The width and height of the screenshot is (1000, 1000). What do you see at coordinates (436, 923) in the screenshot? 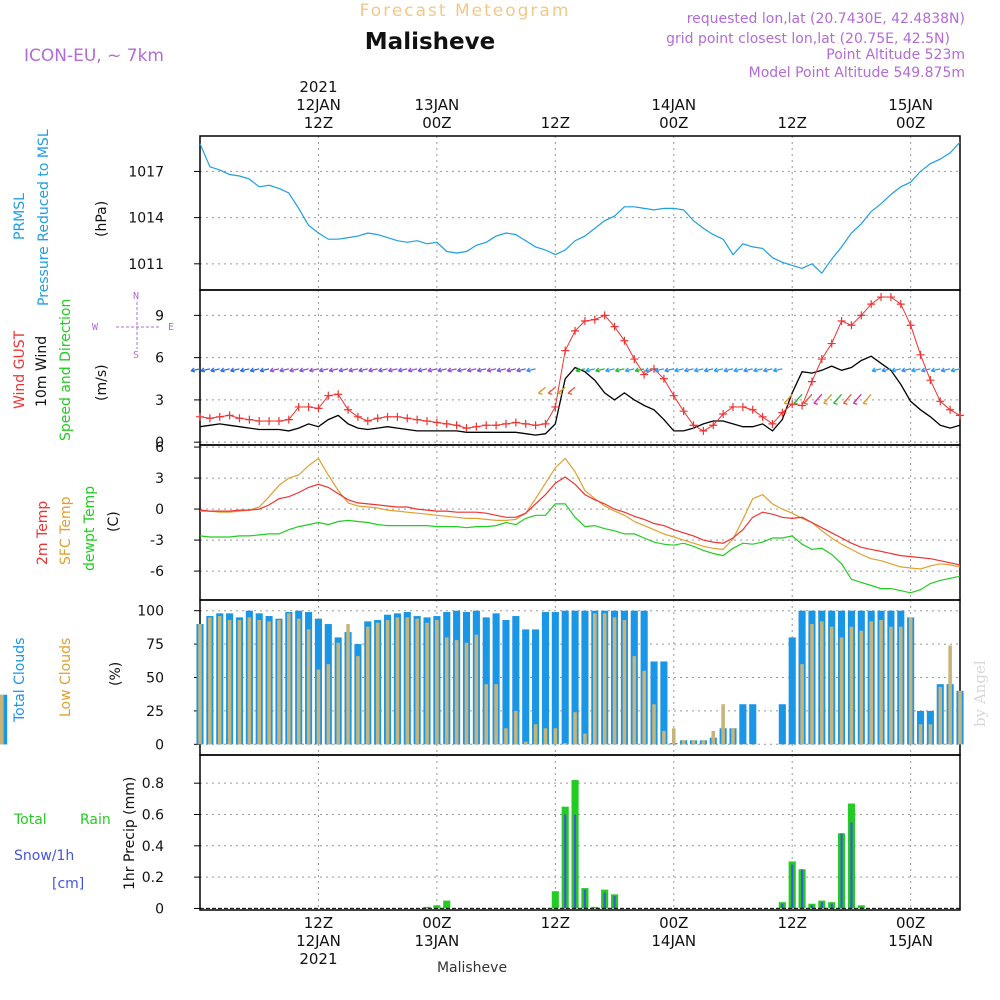
I see `time-label-bottom: 00Z` at bounding box center [436, 923].